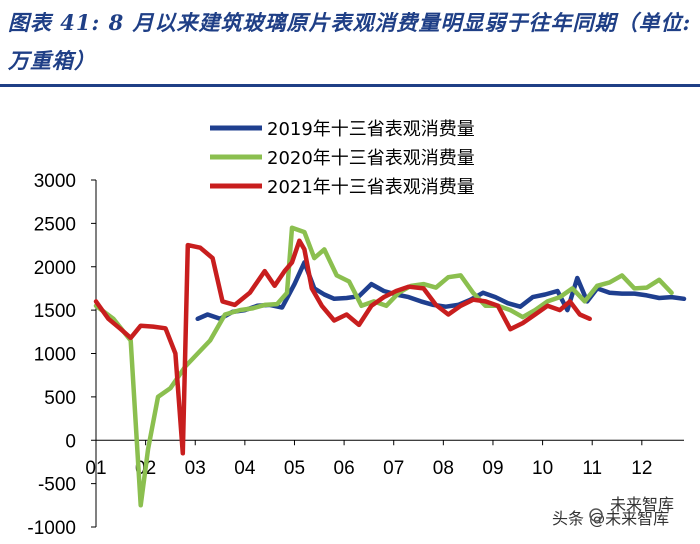  What do you see at coordinates (55, 311) in the screenshot?
I see `y-tick-label: 1500` at bounding box center [55, 311].